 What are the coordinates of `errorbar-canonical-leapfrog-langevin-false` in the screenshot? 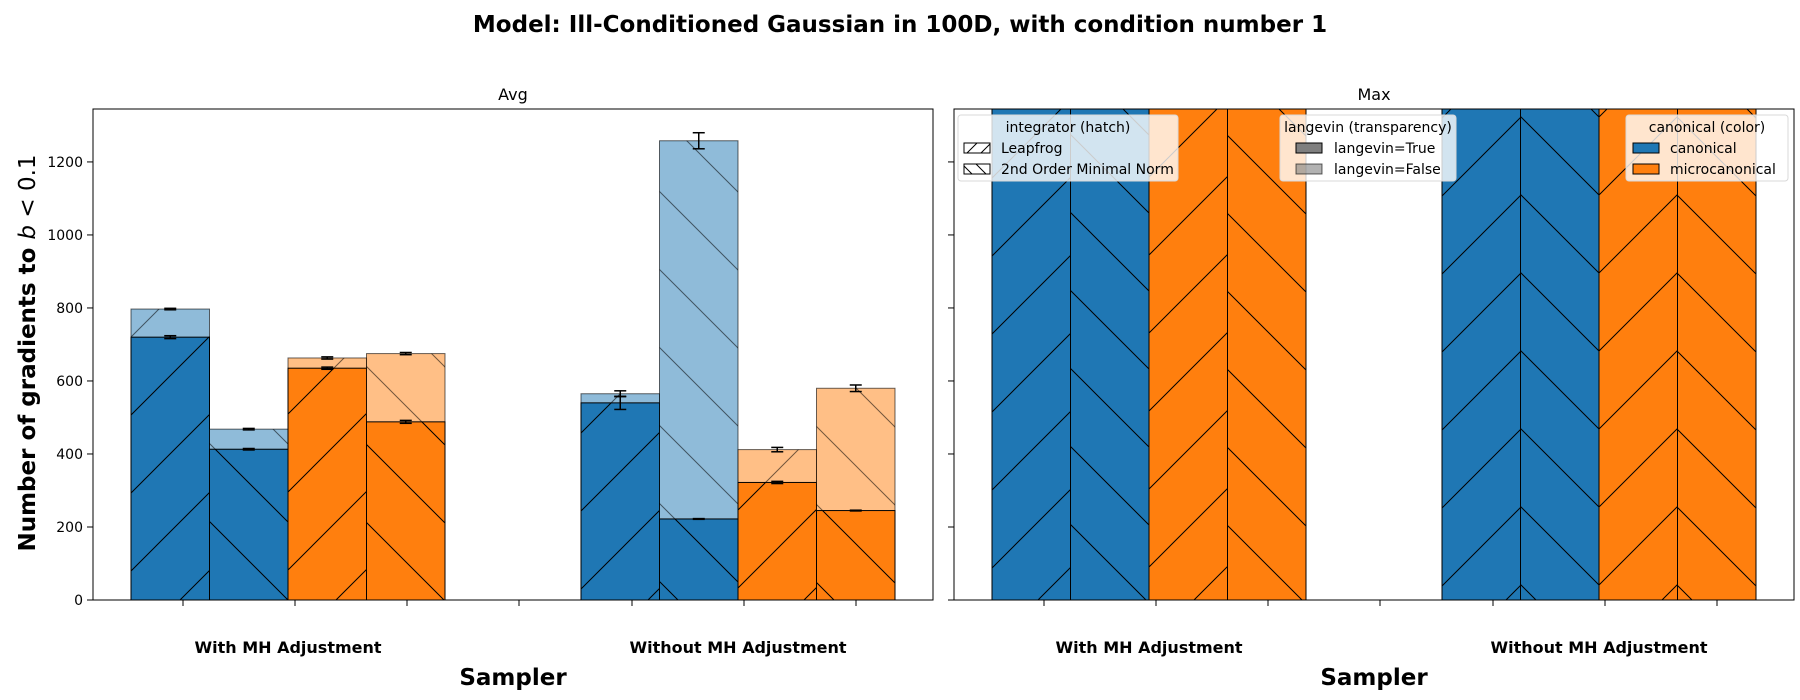 It's located at (170, 309).